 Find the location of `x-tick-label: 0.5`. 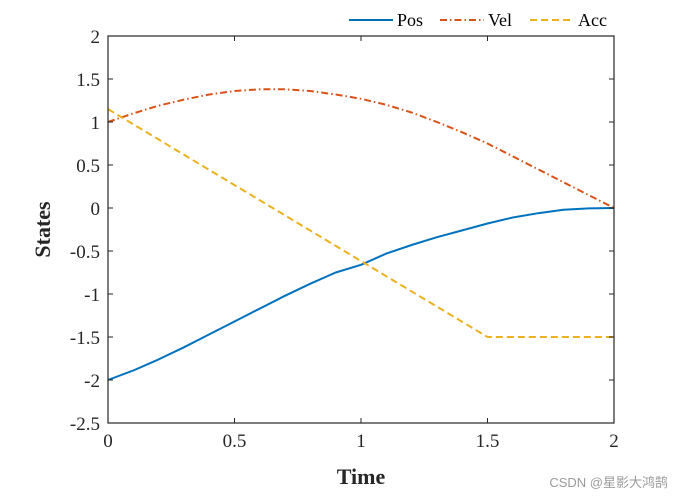

x-tick-label: 0.5 is located at coordinates (235, 441).